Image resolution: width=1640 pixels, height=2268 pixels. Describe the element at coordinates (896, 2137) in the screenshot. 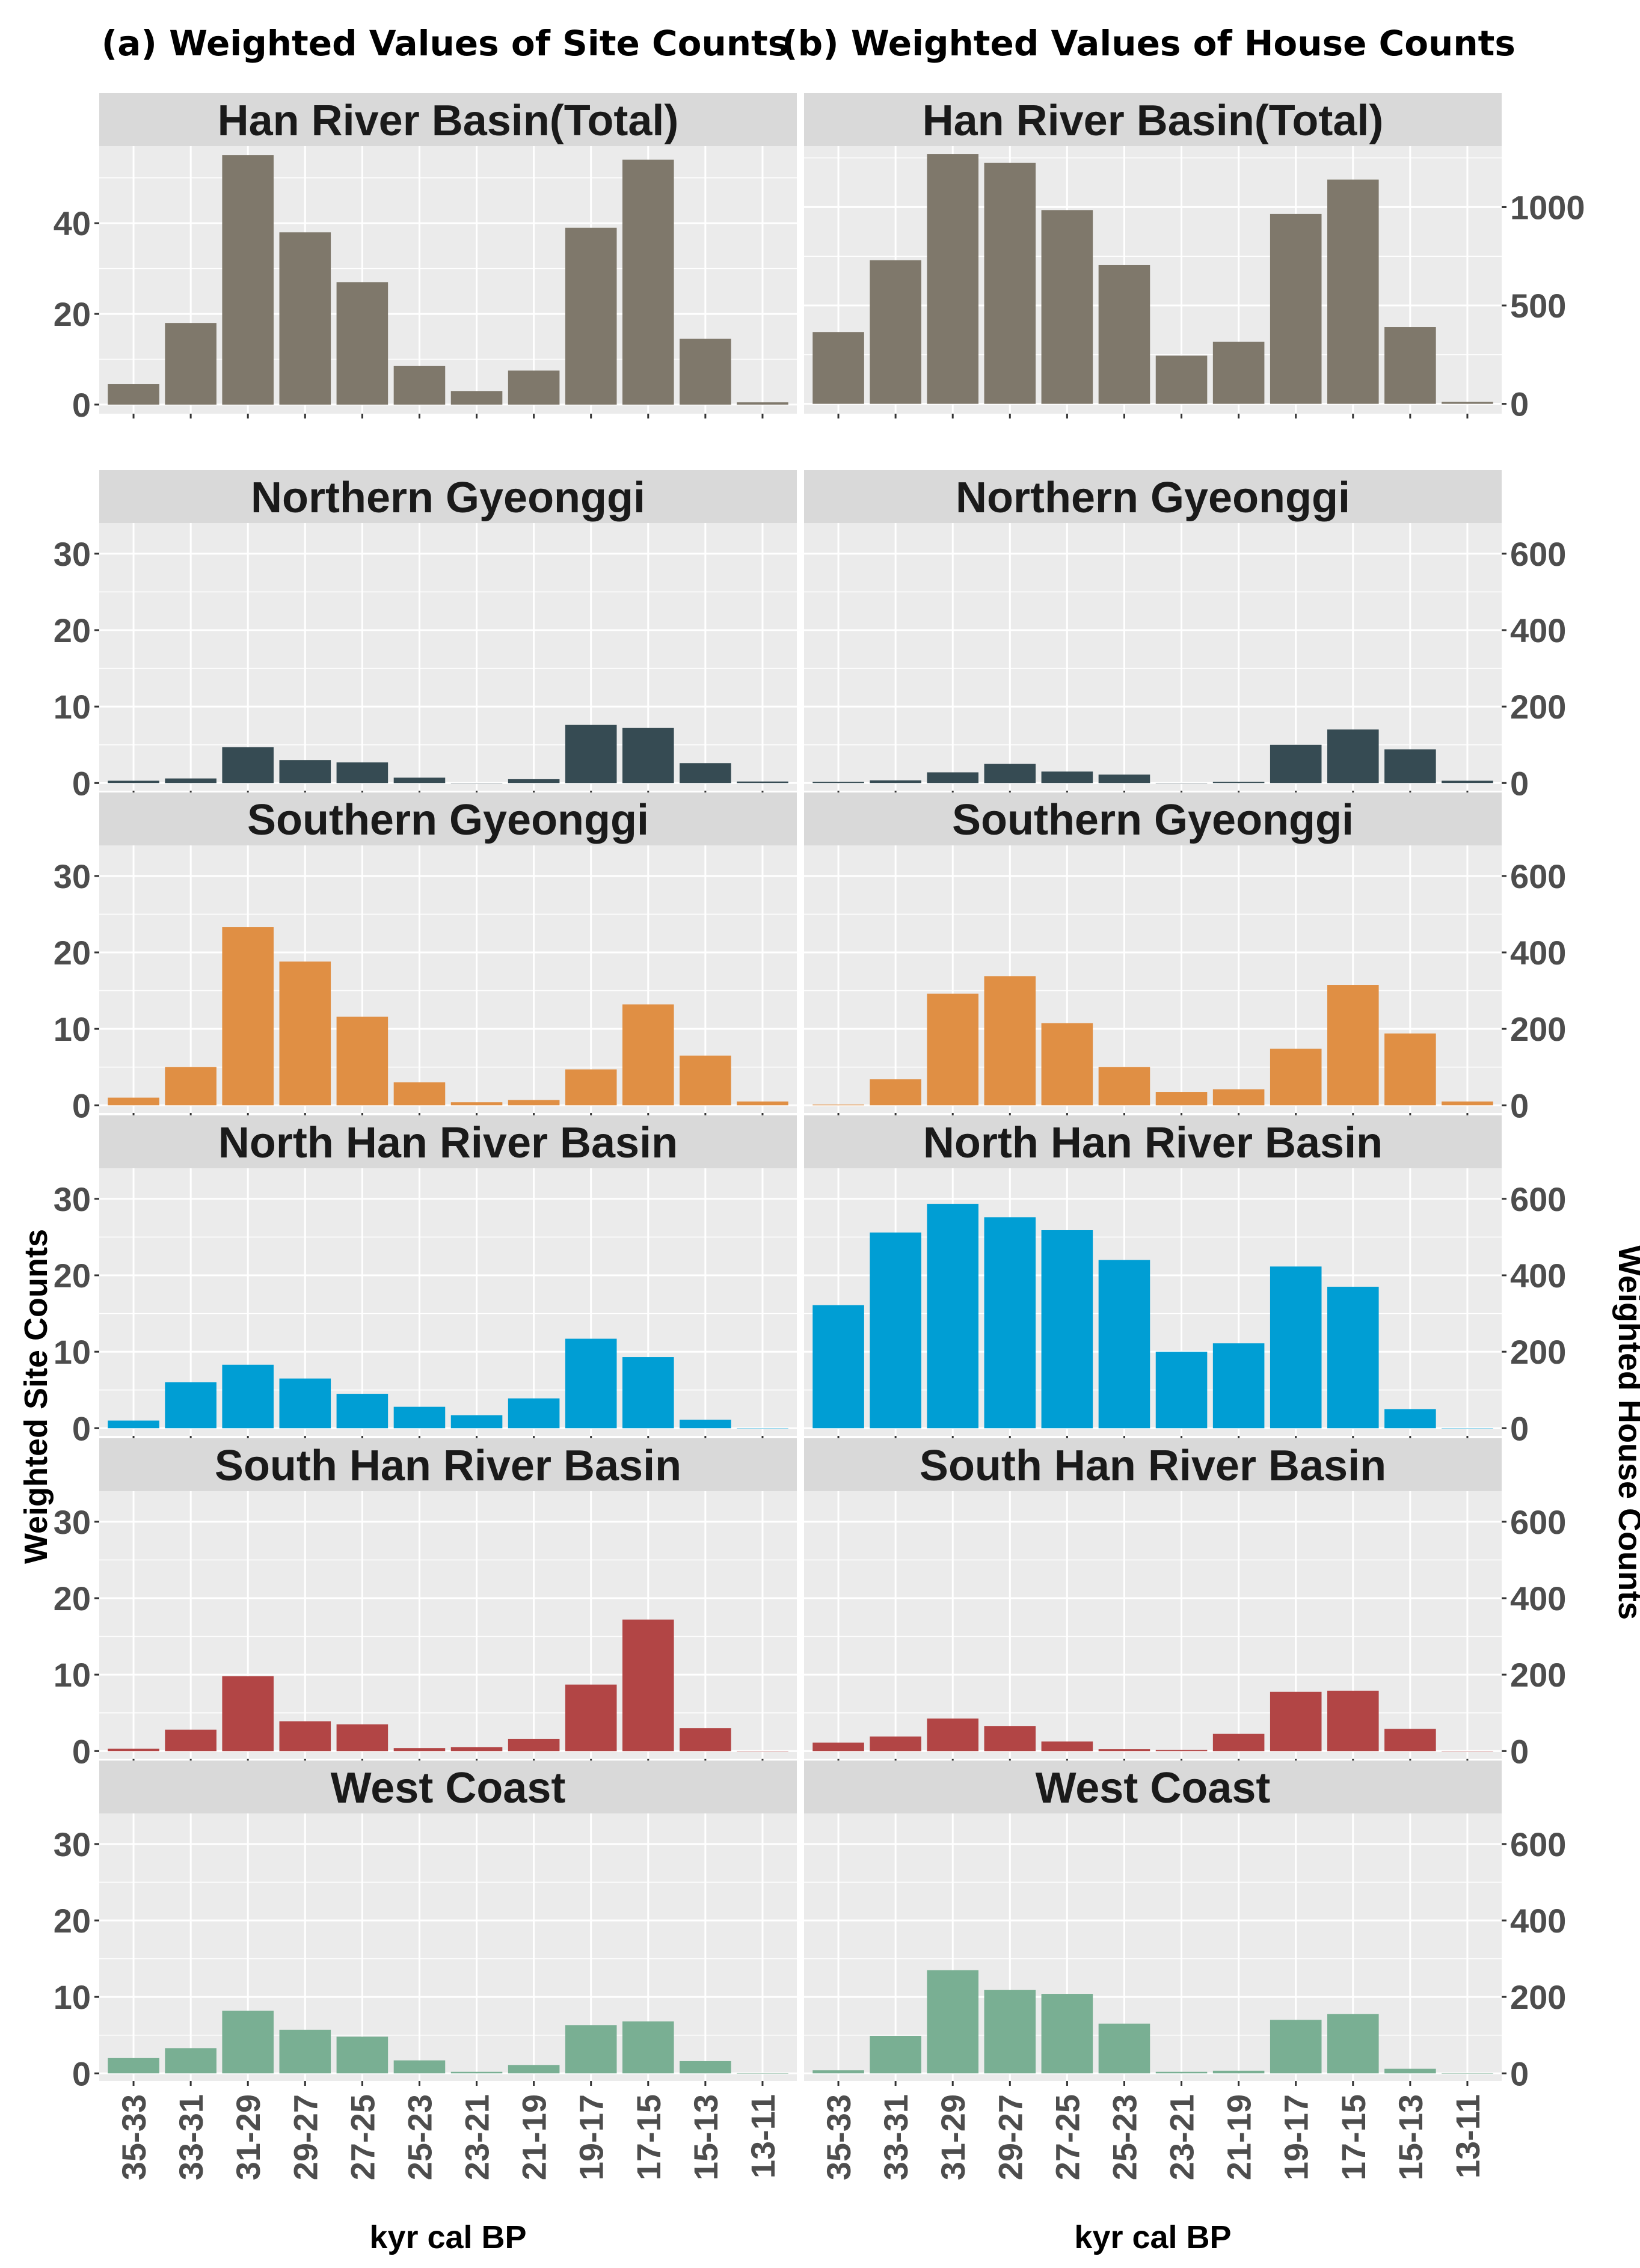

I see `x-tick-label: 33-31` at that location.